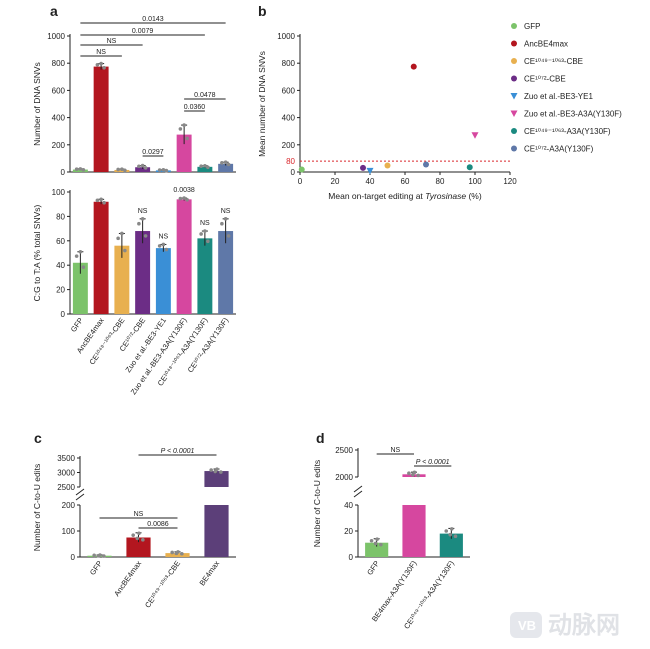 This screenshot has width=650, height=649. What do you see at coordinates (335, 181) in the screenshot?
I see `x-tick-label: 20` at bounding box center [335, 181].